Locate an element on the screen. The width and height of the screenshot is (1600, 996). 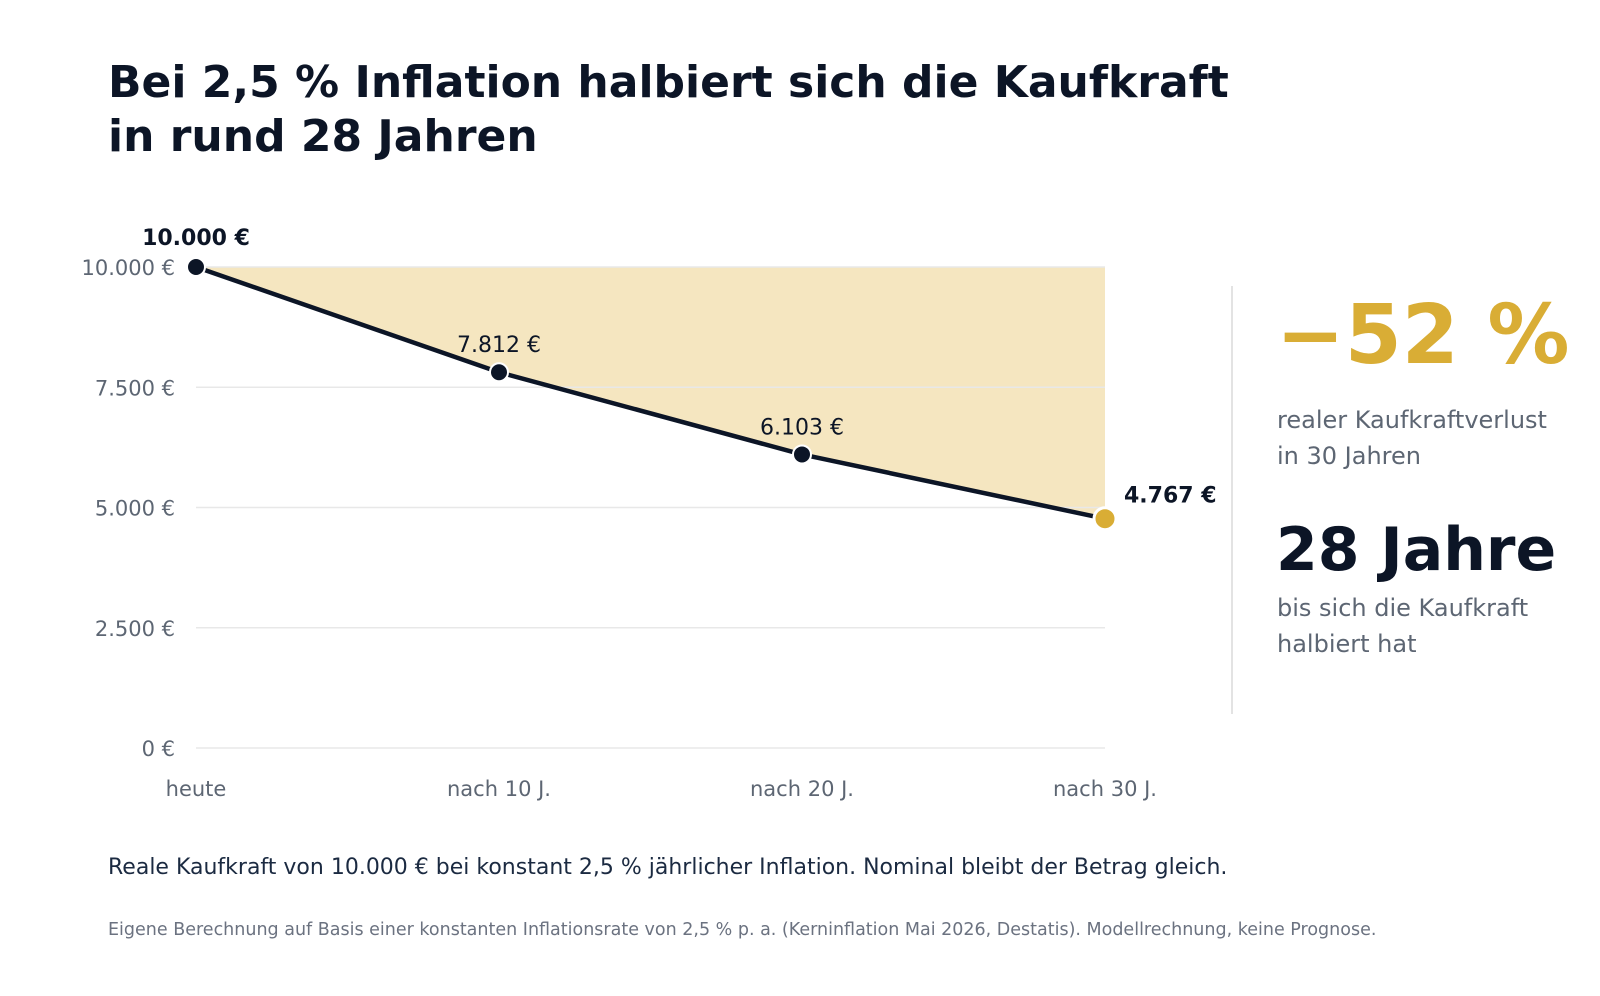
loss-area is located at coordinates (650, 393).